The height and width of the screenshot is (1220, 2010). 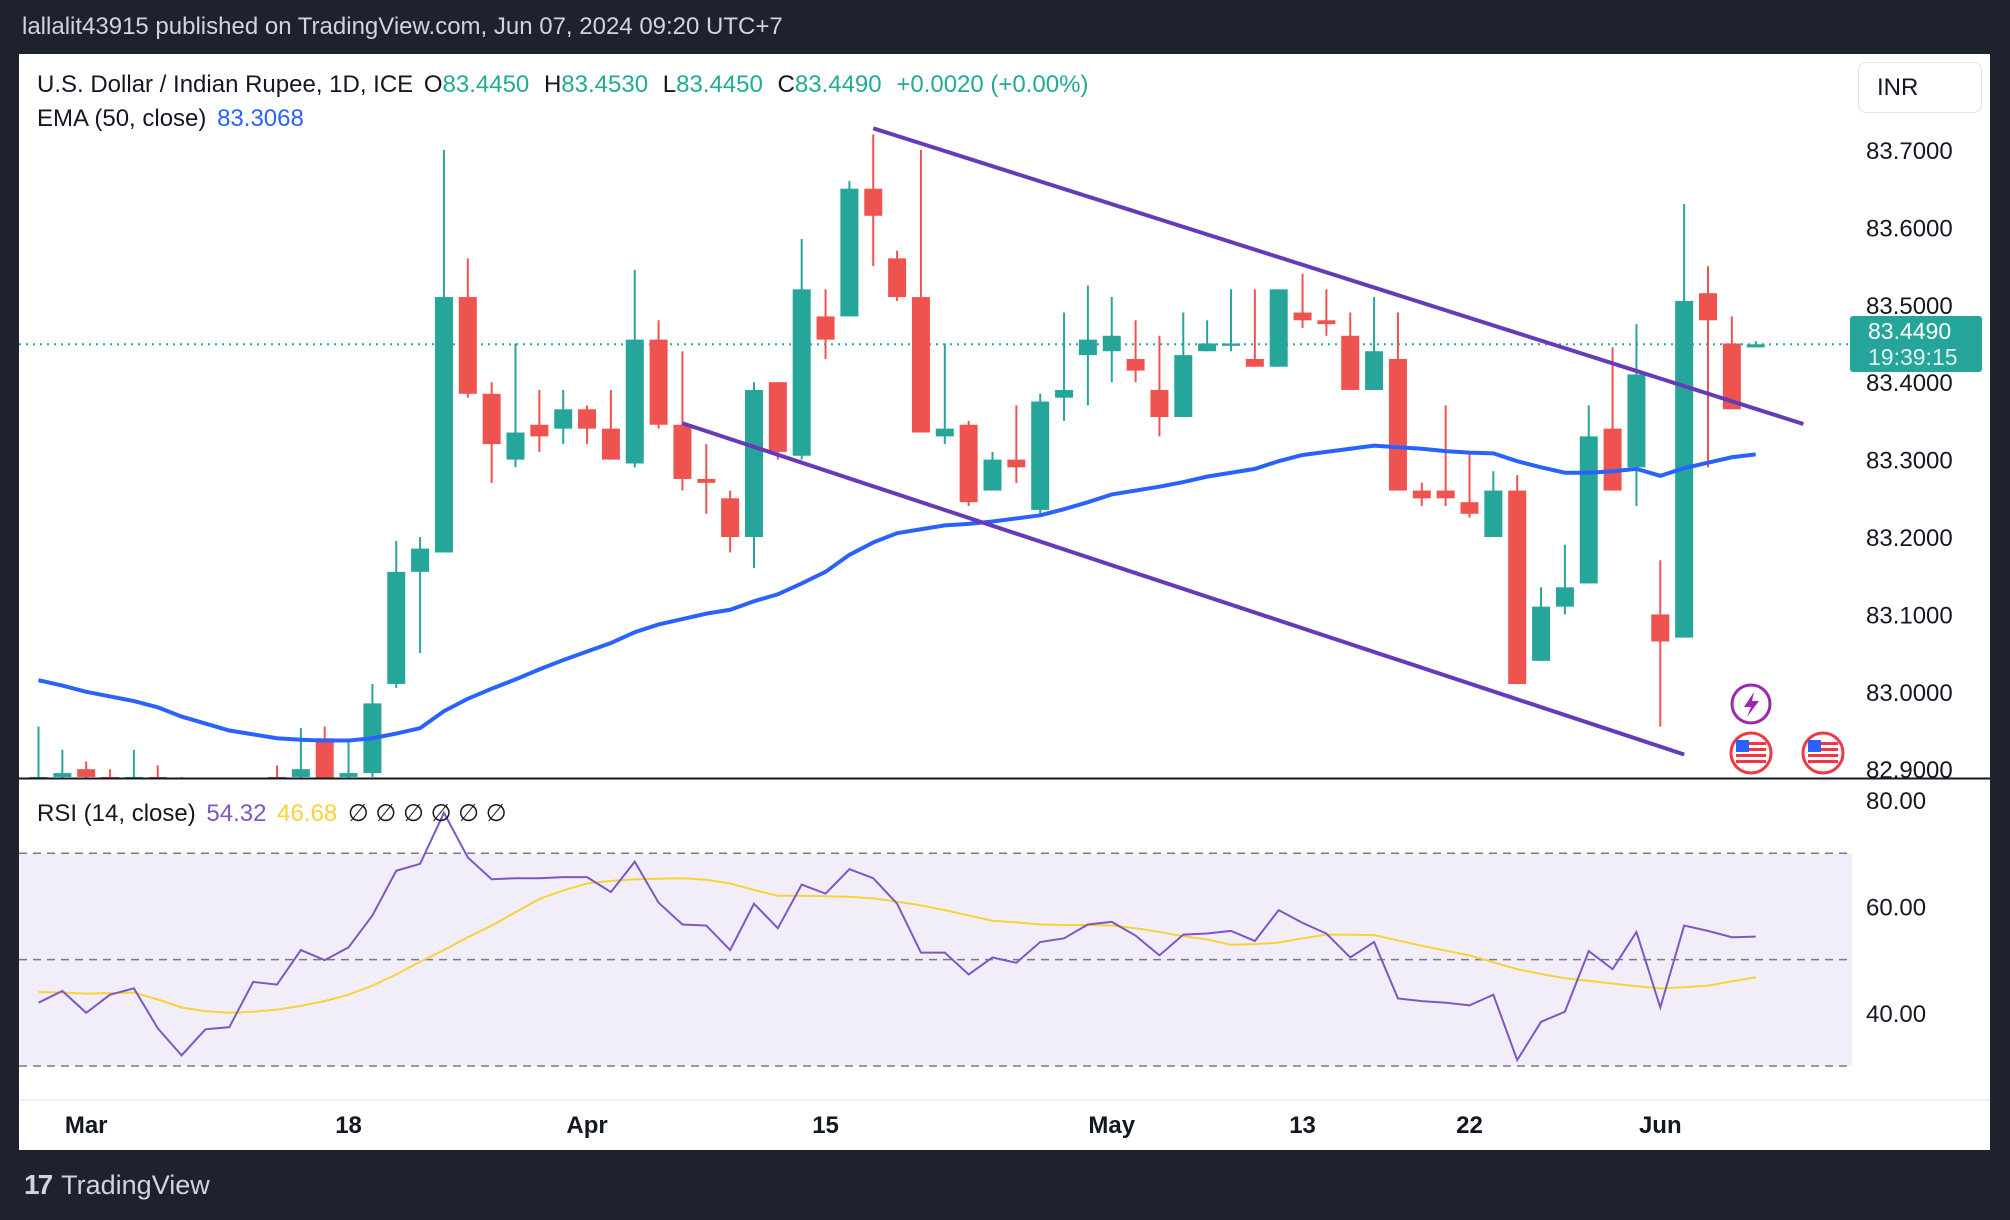 I want to click on high-value: 83.4530, so click(x=605, y=84).